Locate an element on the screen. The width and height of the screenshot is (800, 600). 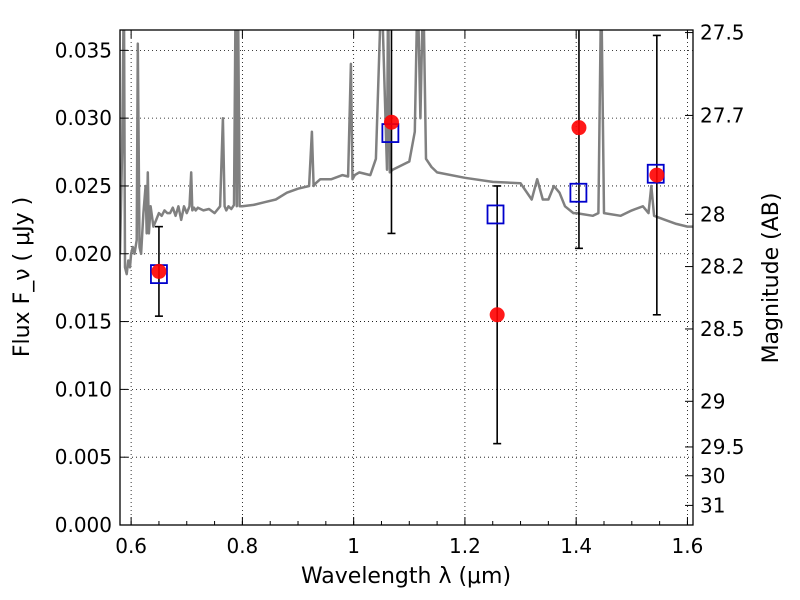
y-tick-label: 0.000 is located at coordinates (83, 525).